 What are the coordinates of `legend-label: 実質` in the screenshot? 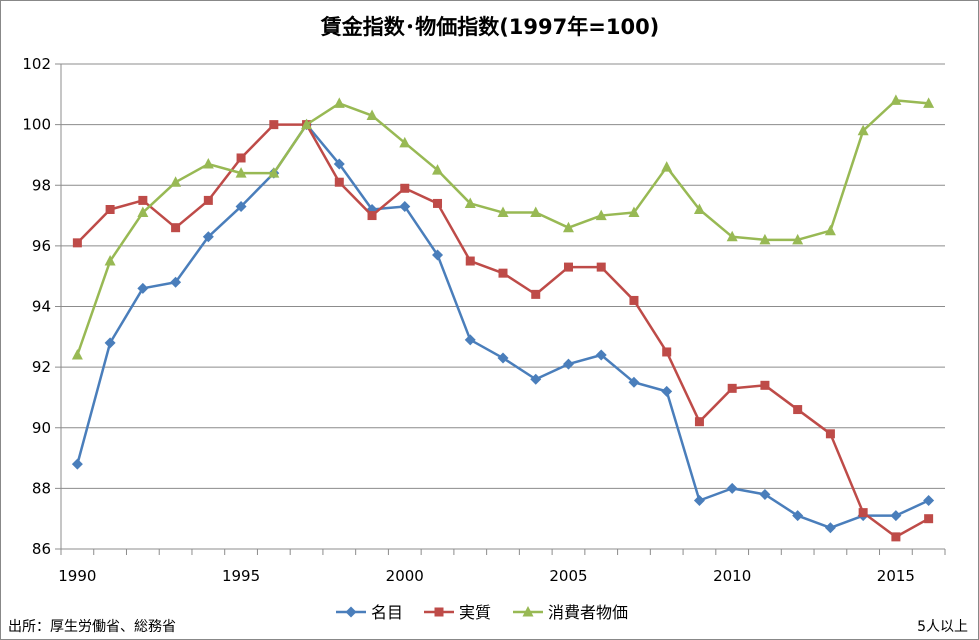 It's located at (475, 612).